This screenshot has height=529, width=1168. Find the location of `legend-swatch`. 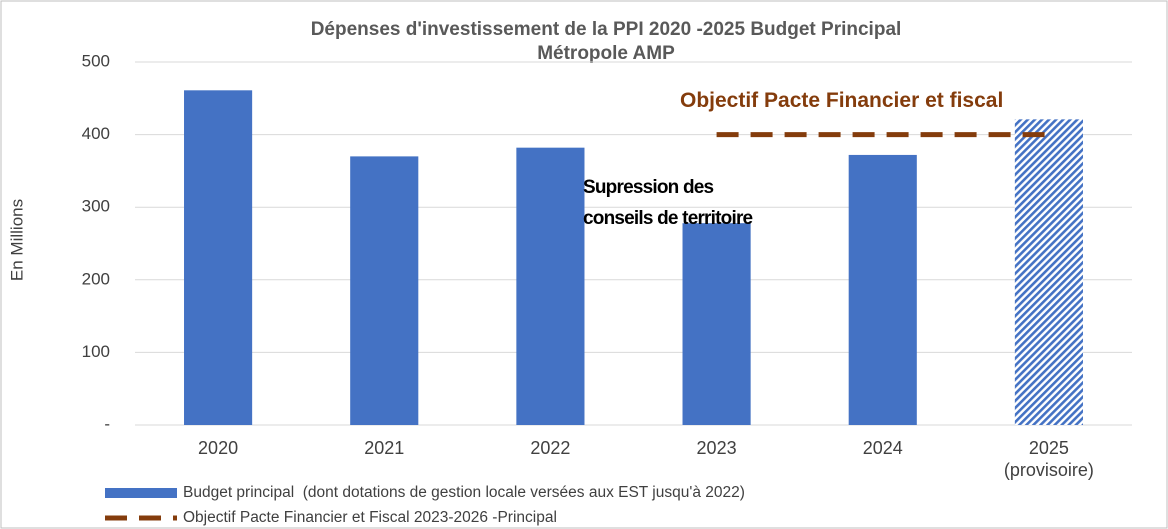

legend-swatch is located at coordinates (141, 493).